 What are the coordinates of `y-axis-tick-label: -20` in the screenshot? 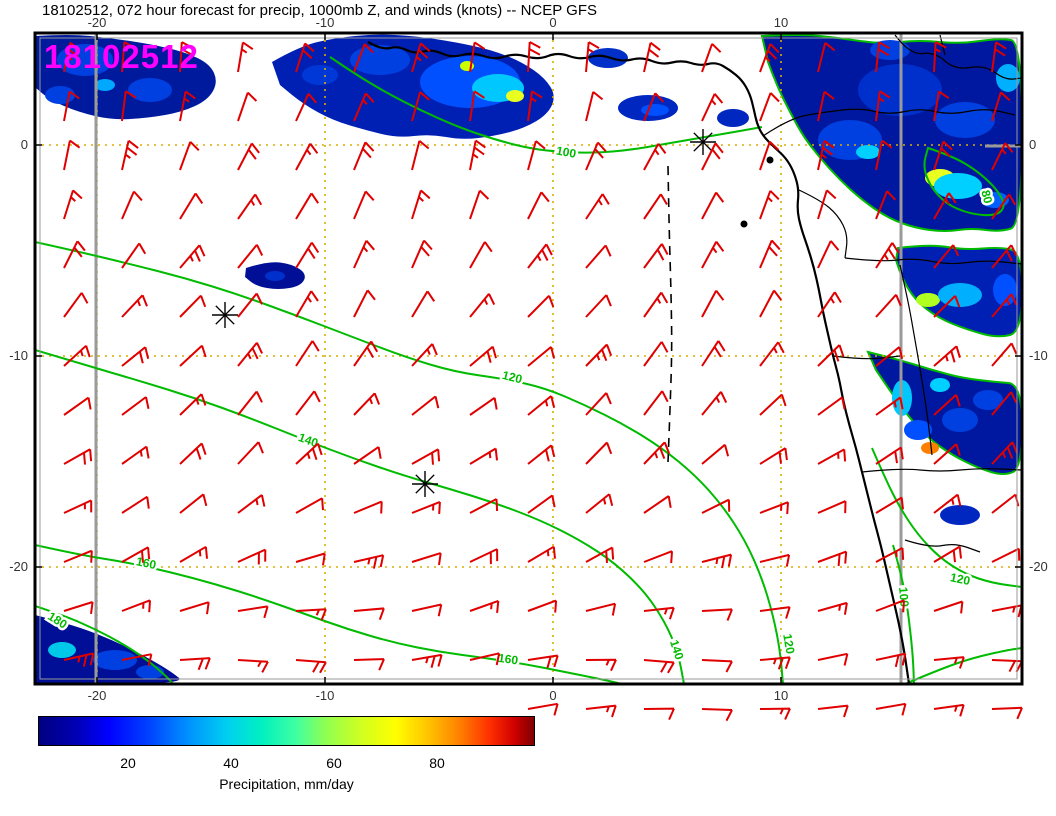 It's located at (1038, 566).